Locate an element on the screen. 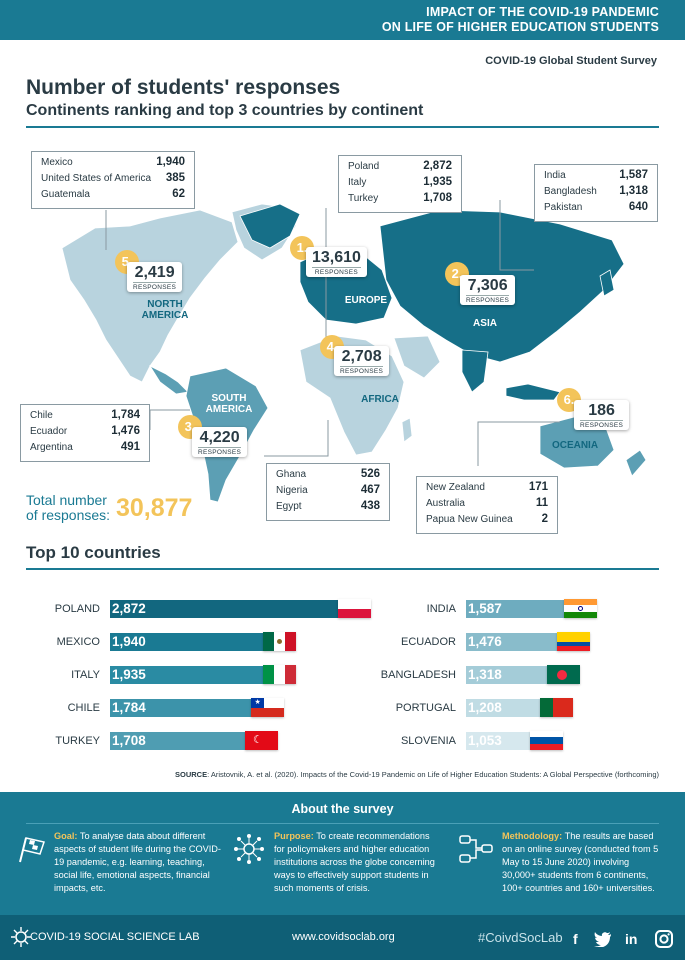  bangladesh-flag-icon is located at coordinates (563, 674).